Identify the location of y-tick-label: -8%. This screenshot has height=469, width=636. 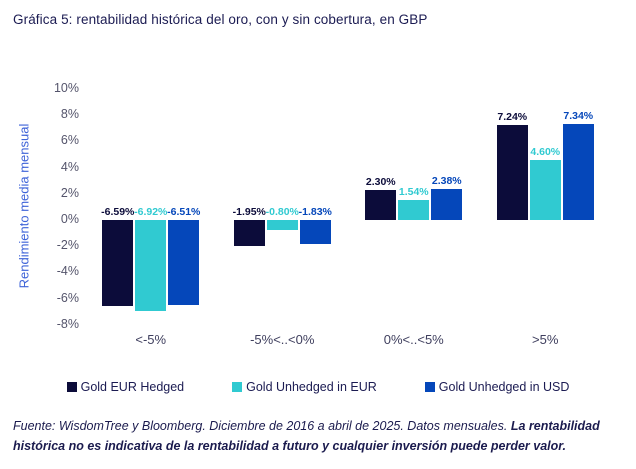
(67, 323).